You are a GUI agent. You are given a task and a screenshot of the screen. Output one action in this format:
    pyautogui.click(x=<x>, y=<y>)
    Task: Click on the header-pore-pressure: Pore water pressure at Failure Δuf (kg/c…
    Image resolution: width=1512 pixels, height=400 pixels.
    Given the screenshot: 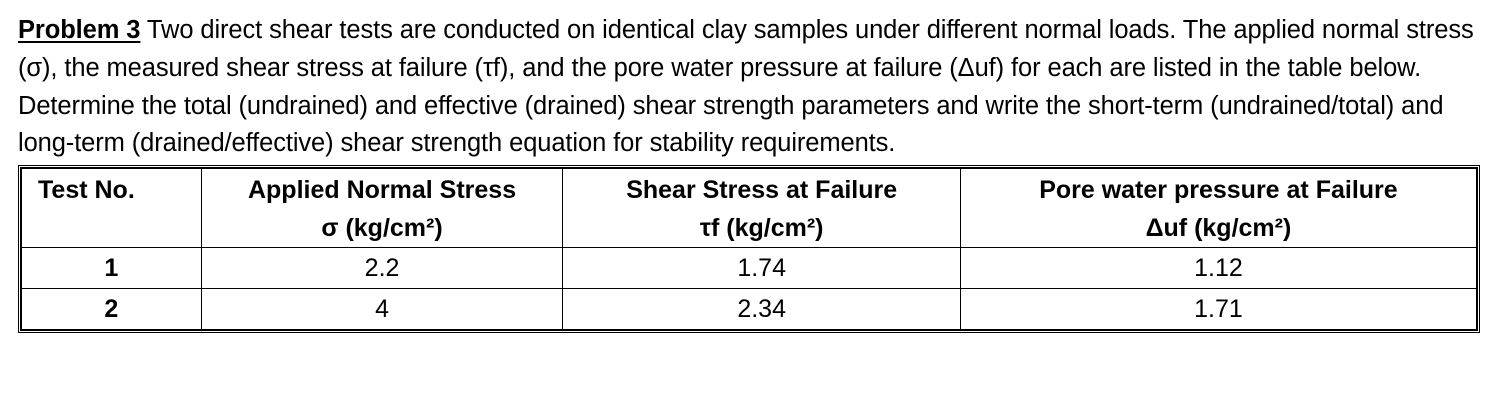 What is the action you would take?
    pyautogui.click(x=1218, y=208)
    